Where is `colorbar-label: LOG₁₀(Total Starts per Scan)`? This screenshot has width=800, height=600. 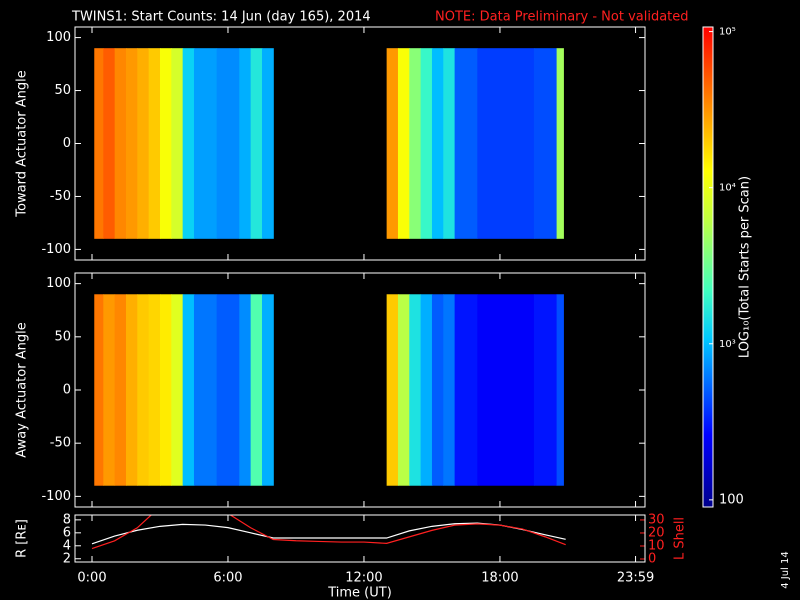 colorbar-label: LOG₁₀(Total Starts per Scan) is located at coordinates (745, 267).